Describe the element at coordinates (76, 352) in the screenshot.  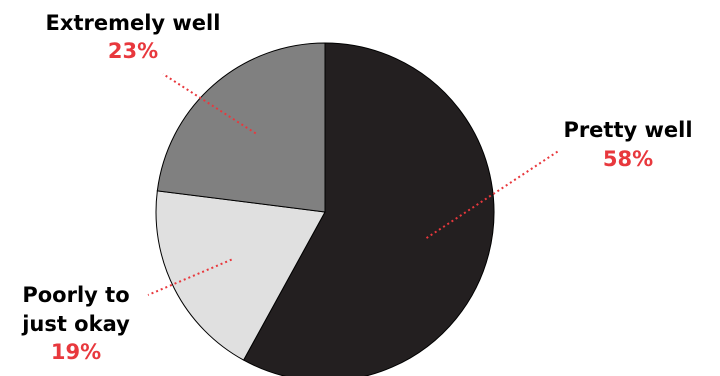
I see `label-poorly-value: 19%` at that location.